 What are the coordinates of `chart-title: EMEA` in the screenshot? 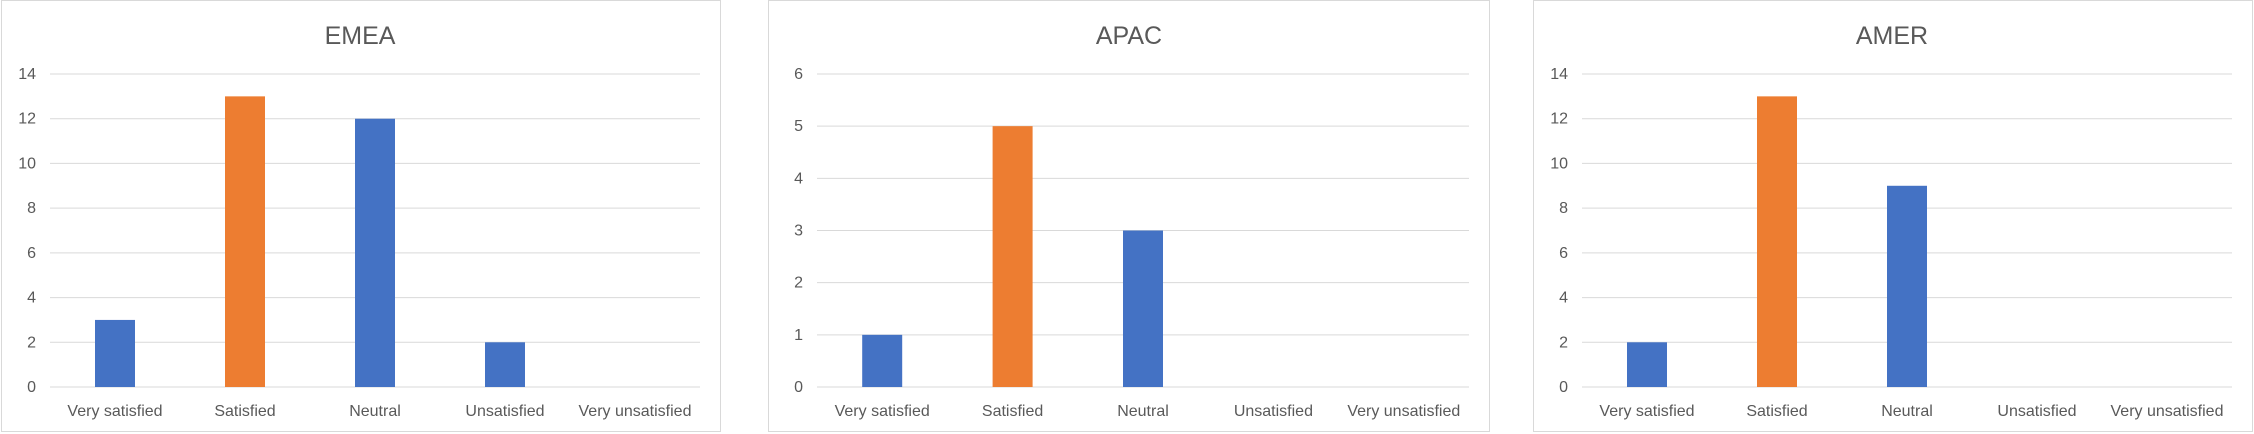 It's located at (360, 36).